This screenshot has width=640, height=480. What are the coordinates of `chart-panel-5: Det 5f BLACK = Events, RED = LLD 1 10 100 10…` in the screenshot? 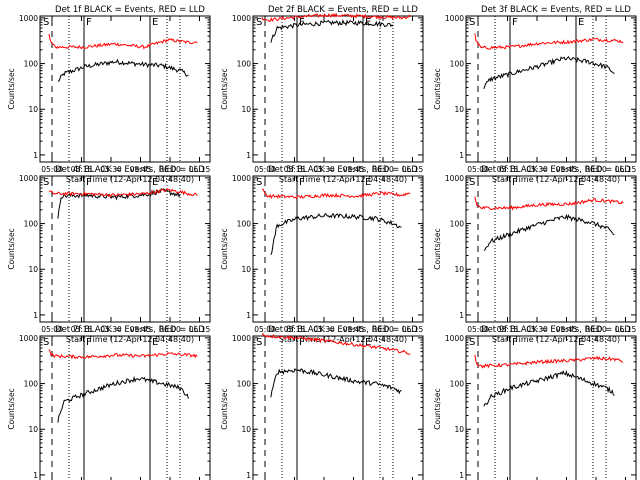 It's located at (322, 254).